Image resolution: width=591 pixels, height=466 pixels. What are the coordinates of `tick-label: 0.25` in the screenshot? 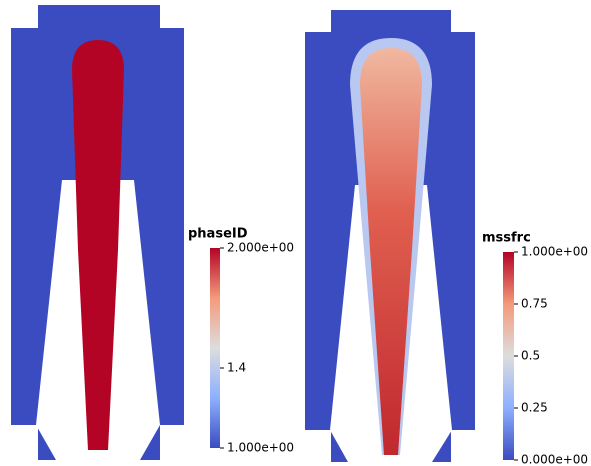 It's located at (534, 408).